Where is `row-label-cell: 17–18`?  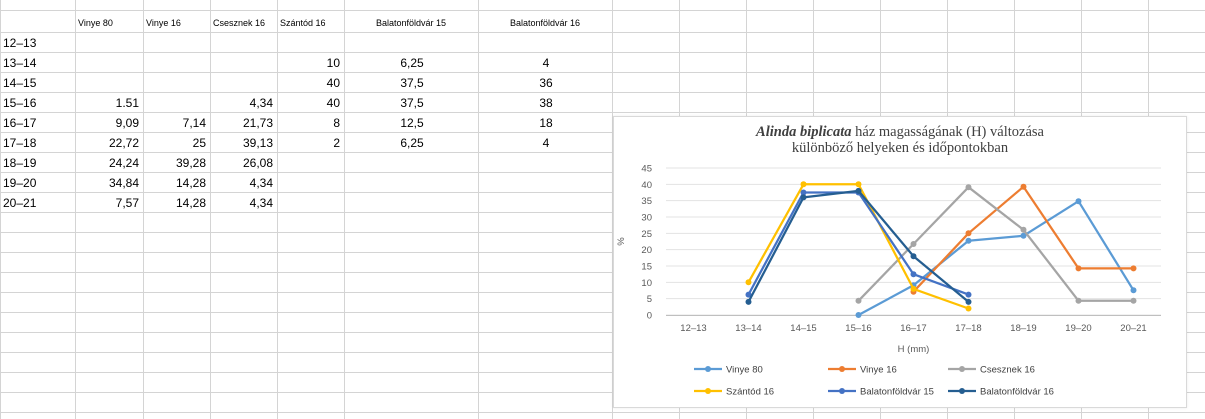 row-label-cell: 17–18 is located at coordinates (20, 143).